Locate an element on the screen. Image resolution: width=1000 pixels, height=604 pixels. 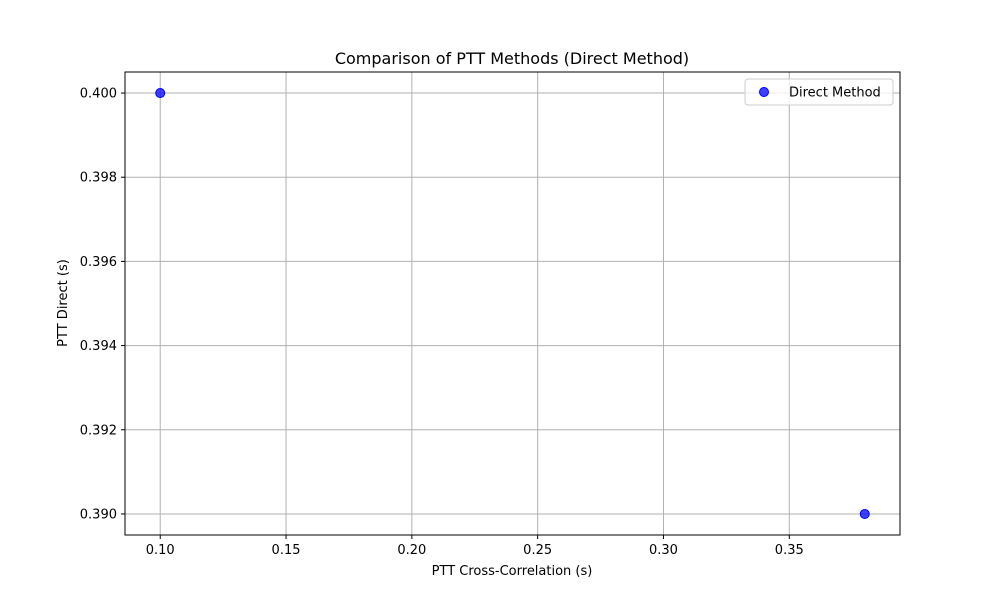
x-tick-label: 0.20 is located at coordinates (411, 550).